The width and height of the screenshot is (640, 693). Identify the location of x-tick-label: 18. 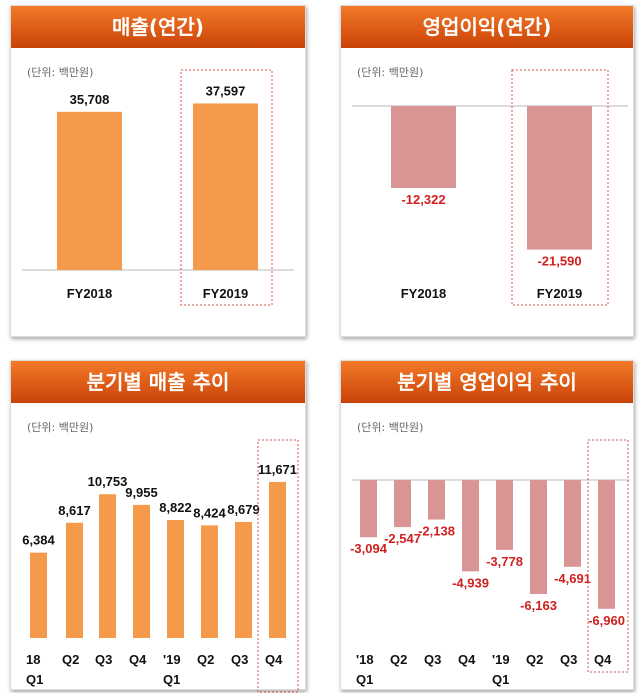
(33, 659).